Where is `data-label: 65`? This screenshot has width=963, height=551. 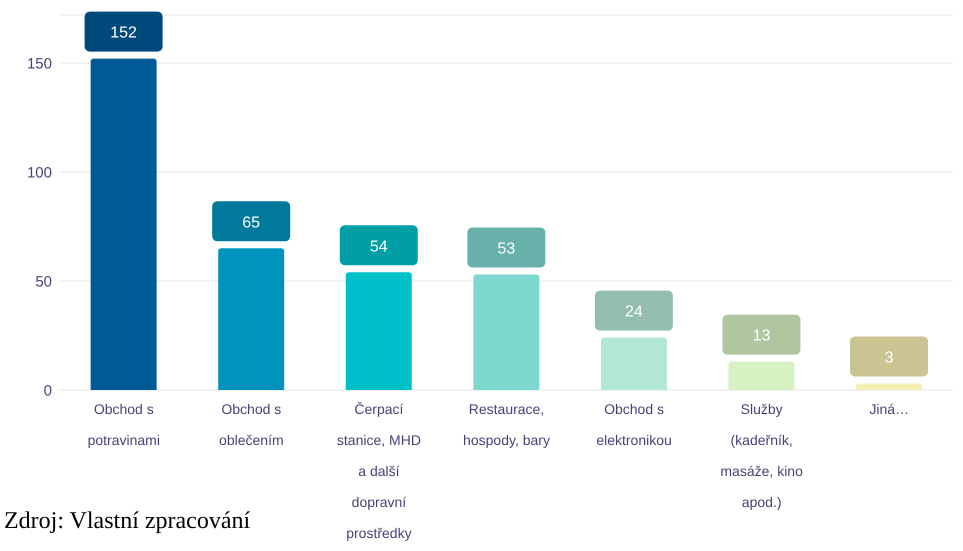
data-label: 65 is located at coordinates (251, 223).